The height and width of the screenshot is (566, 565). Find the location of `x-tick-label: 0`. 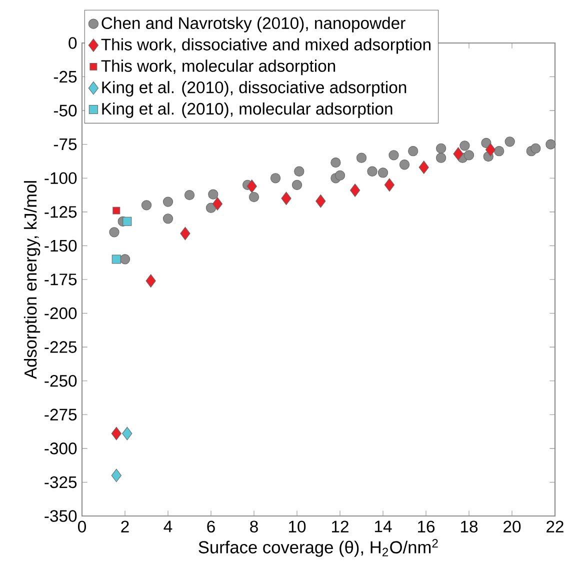

x-tick-label: 0 is located at coordinates (82, 526).